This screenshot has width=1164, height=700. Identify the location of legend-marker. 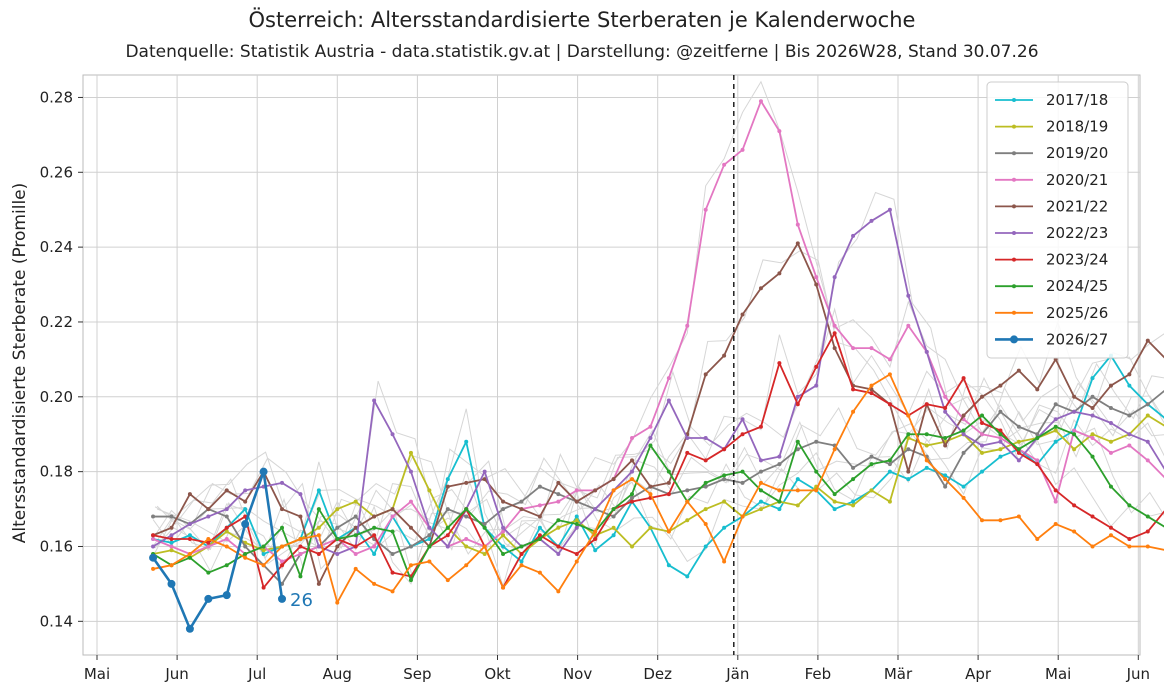
(1014, 206).